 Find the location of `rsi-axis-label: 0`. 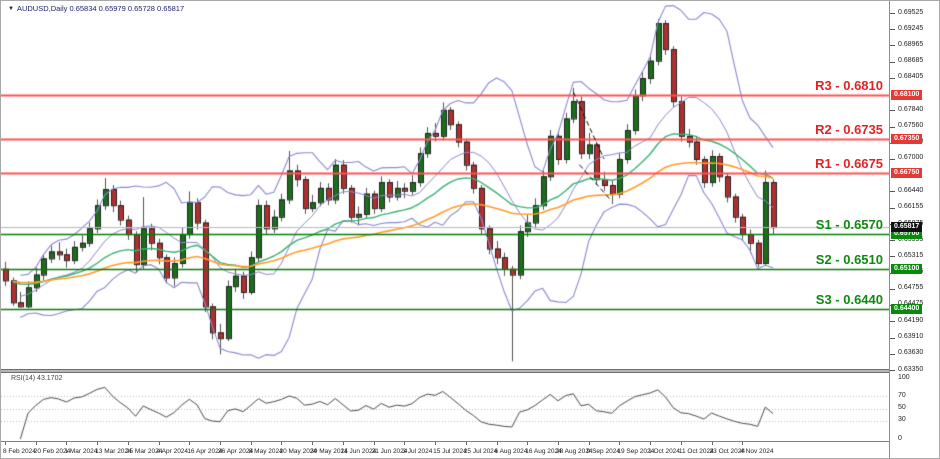

rsi-axis-label: 0 is located at coordinates (900, 438).